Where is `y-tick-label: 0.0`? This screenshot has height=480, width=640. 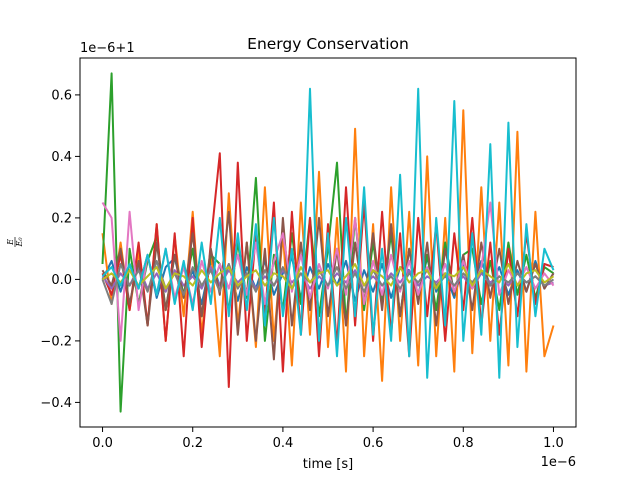
y-tick-label: 0.0 is located at coordinates (61, 280).